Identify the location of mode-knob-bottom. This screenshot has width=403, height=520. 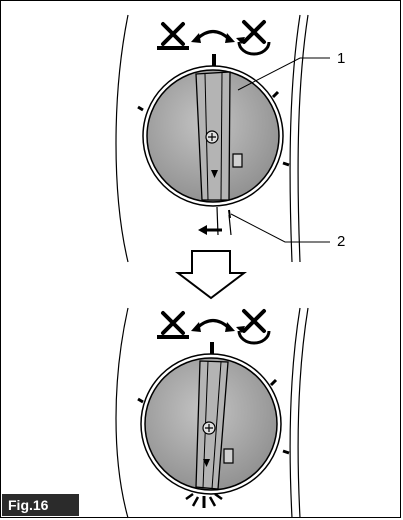
(211, 424).